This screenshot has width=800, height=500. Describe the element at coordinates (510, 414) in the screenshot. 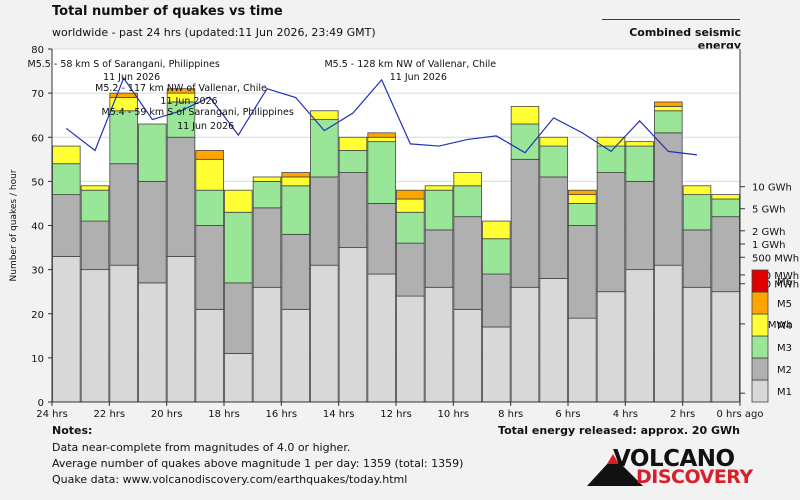

I see `x-tick-label-8: 8 hrs` at that location.